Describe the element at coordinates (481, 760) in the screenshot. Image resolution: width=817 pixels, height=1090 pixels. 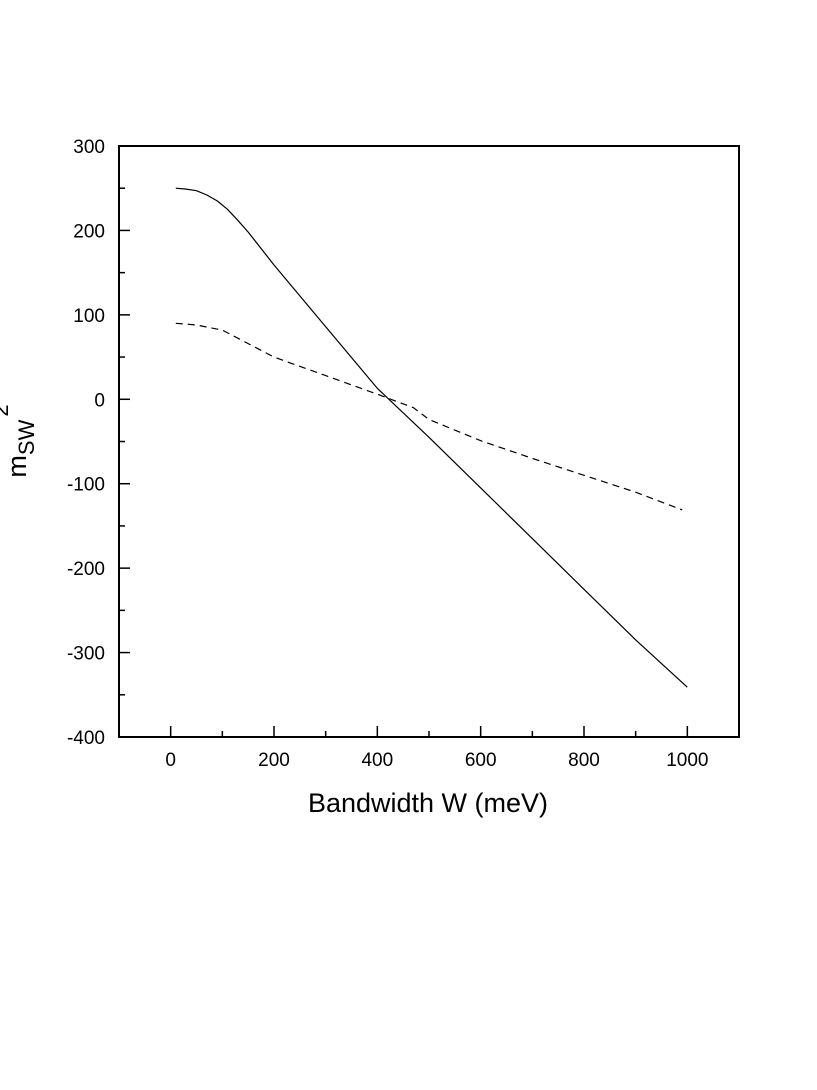
I see `x-tick-label: 600` at that location.